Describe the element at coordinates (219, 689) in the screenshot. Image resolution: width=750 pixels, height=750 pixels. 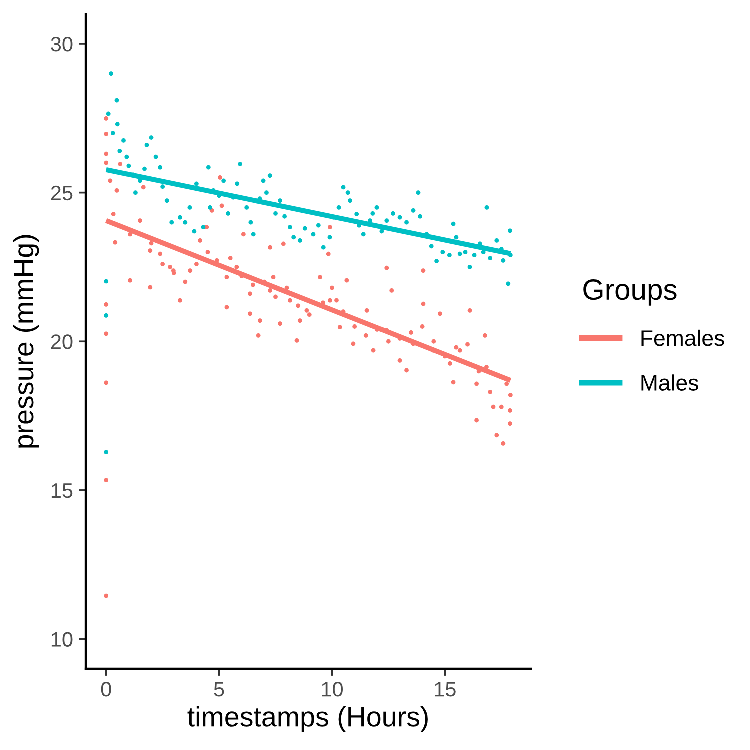
I see `x-tick-label: 5` at that location.